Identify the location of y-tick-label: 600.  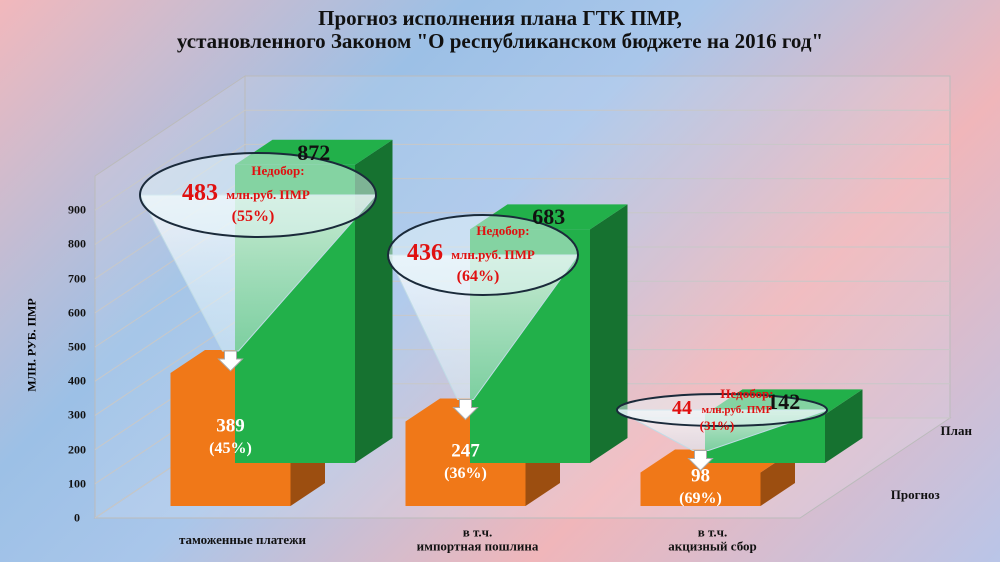
(77, 312).